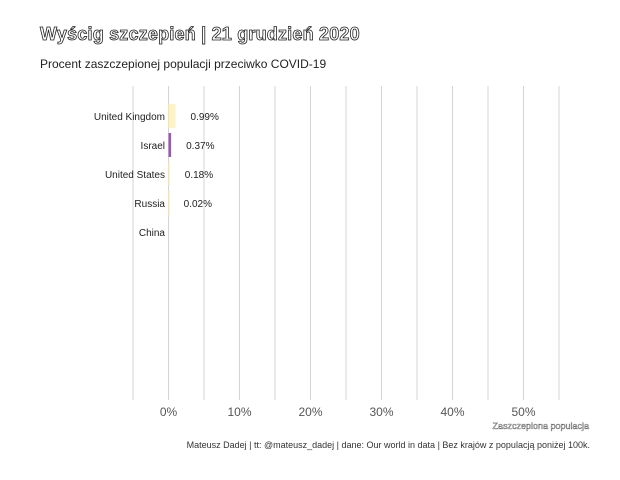 Image resolution: width=620 pixels, height=480 pixels. I want to click on x-tick-label-2: 20%, so click(310, 412).